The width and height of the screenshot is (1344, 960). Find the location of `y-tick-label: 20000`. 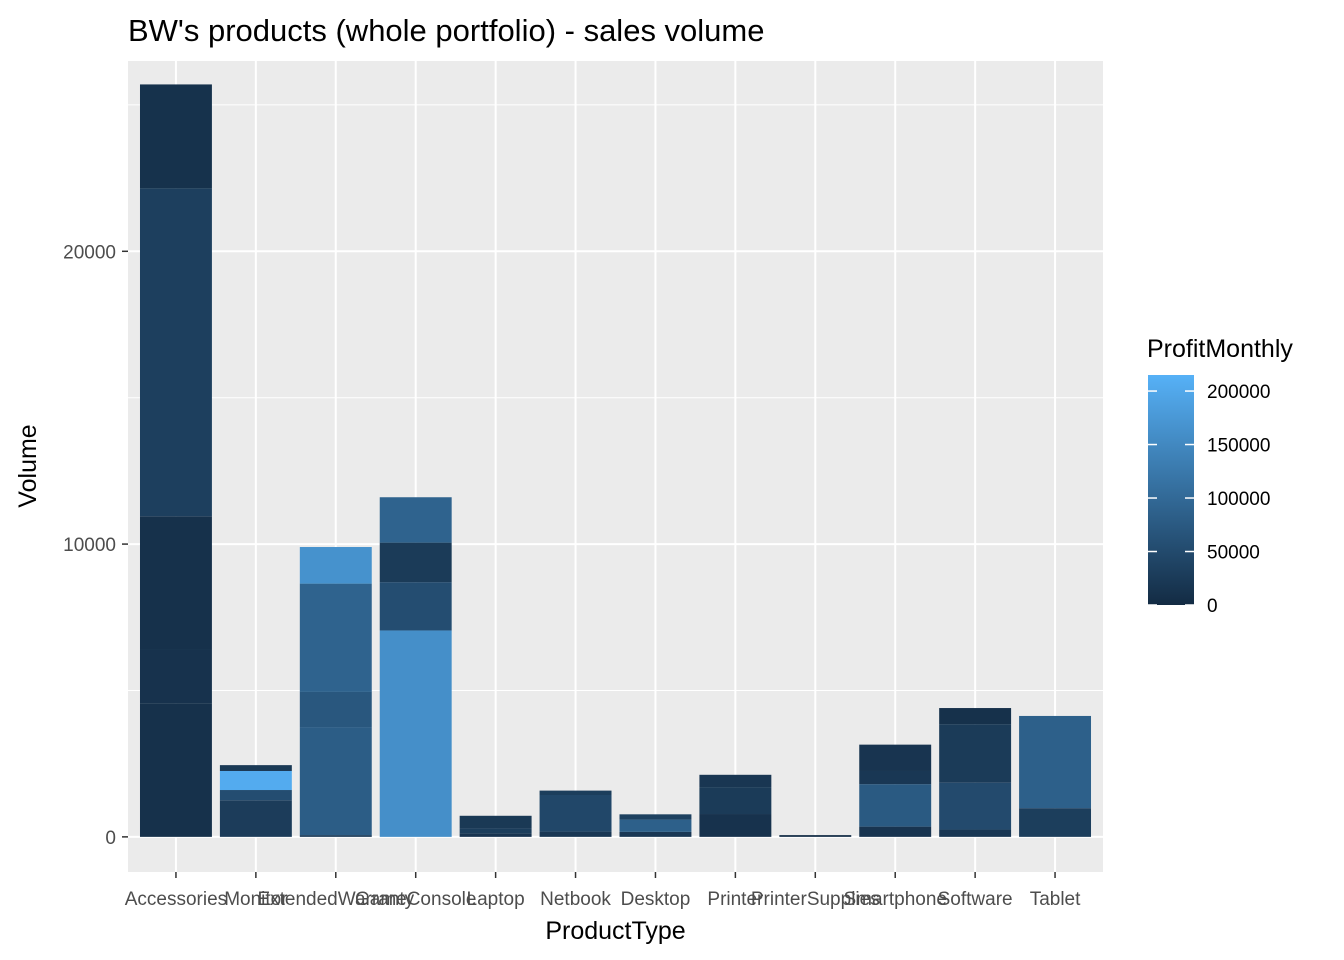

y-tick-label: 20000 is located at coordinates (89, 252).